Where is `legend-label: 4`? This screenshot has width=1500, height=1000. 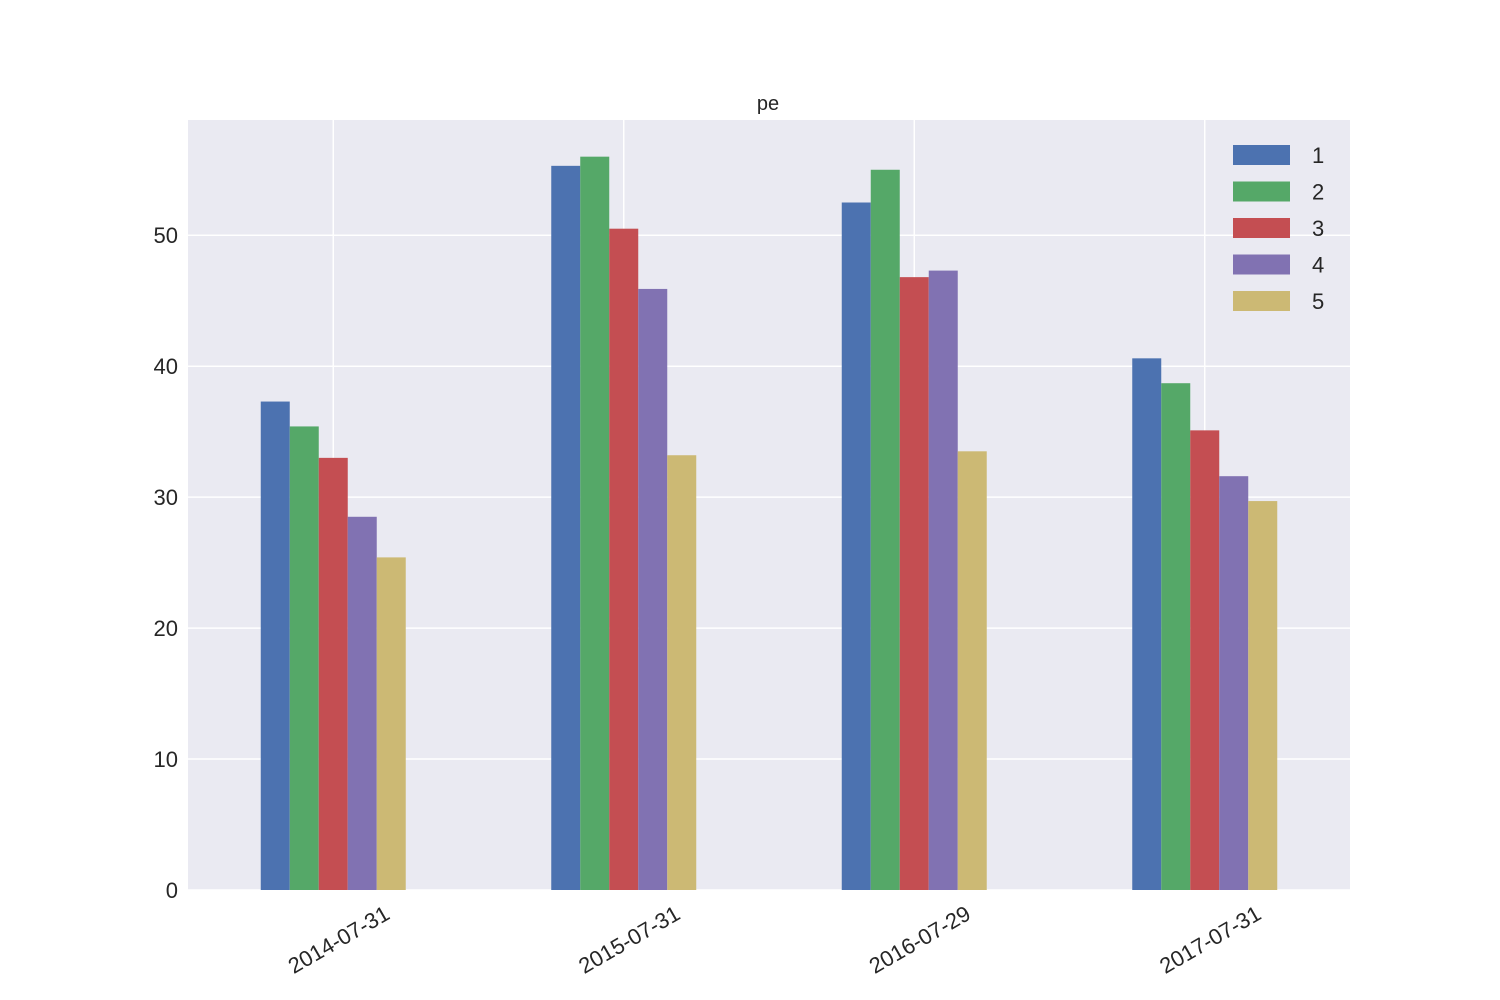 legend-label: 4 is located at coordinates (1318, 265).